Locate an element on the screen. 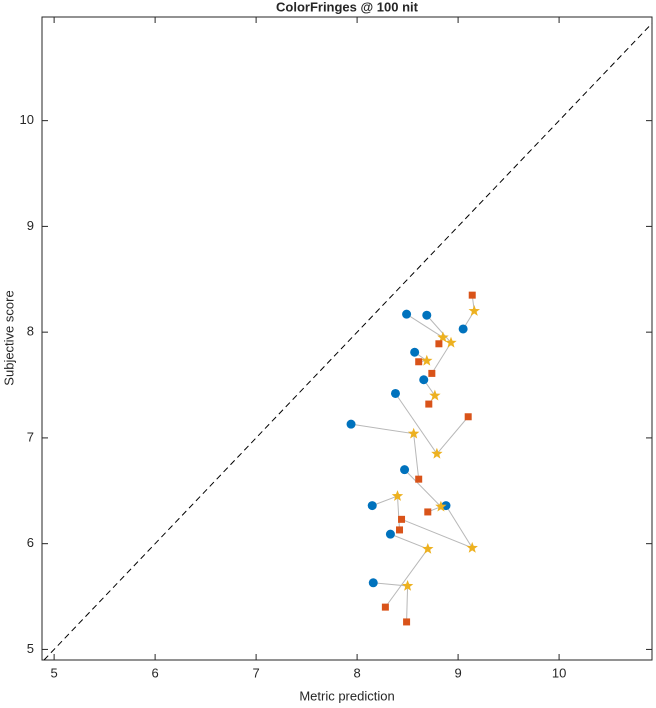 The height and width of the screenshot is (708, 656). y-tick-label: 7 is located at coordinates (30, 436).